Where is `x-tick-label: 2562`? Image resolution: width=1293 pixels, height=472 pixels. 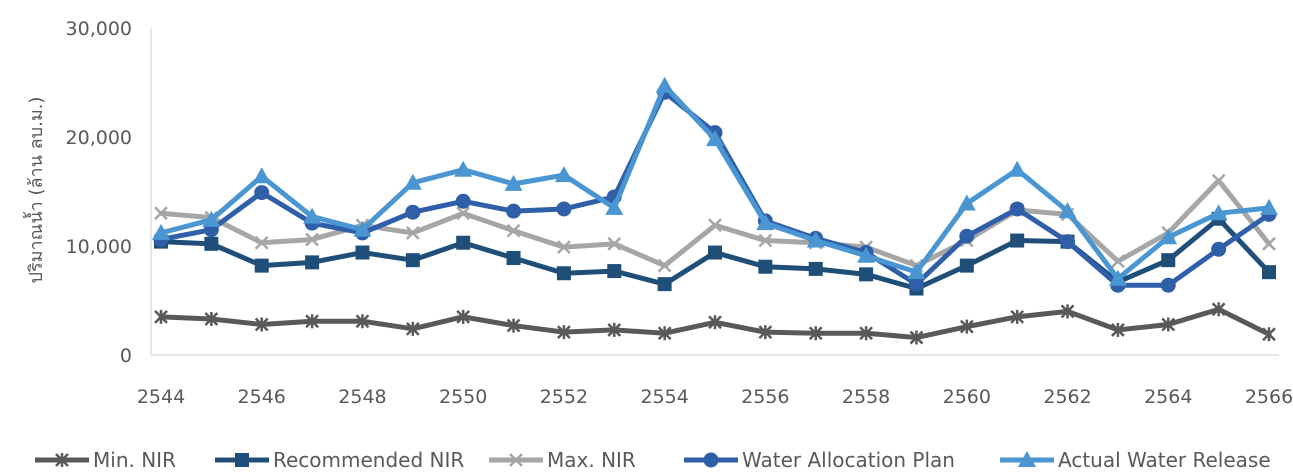 x-tick-label: 2562 is located at coordinates (1067, 397).